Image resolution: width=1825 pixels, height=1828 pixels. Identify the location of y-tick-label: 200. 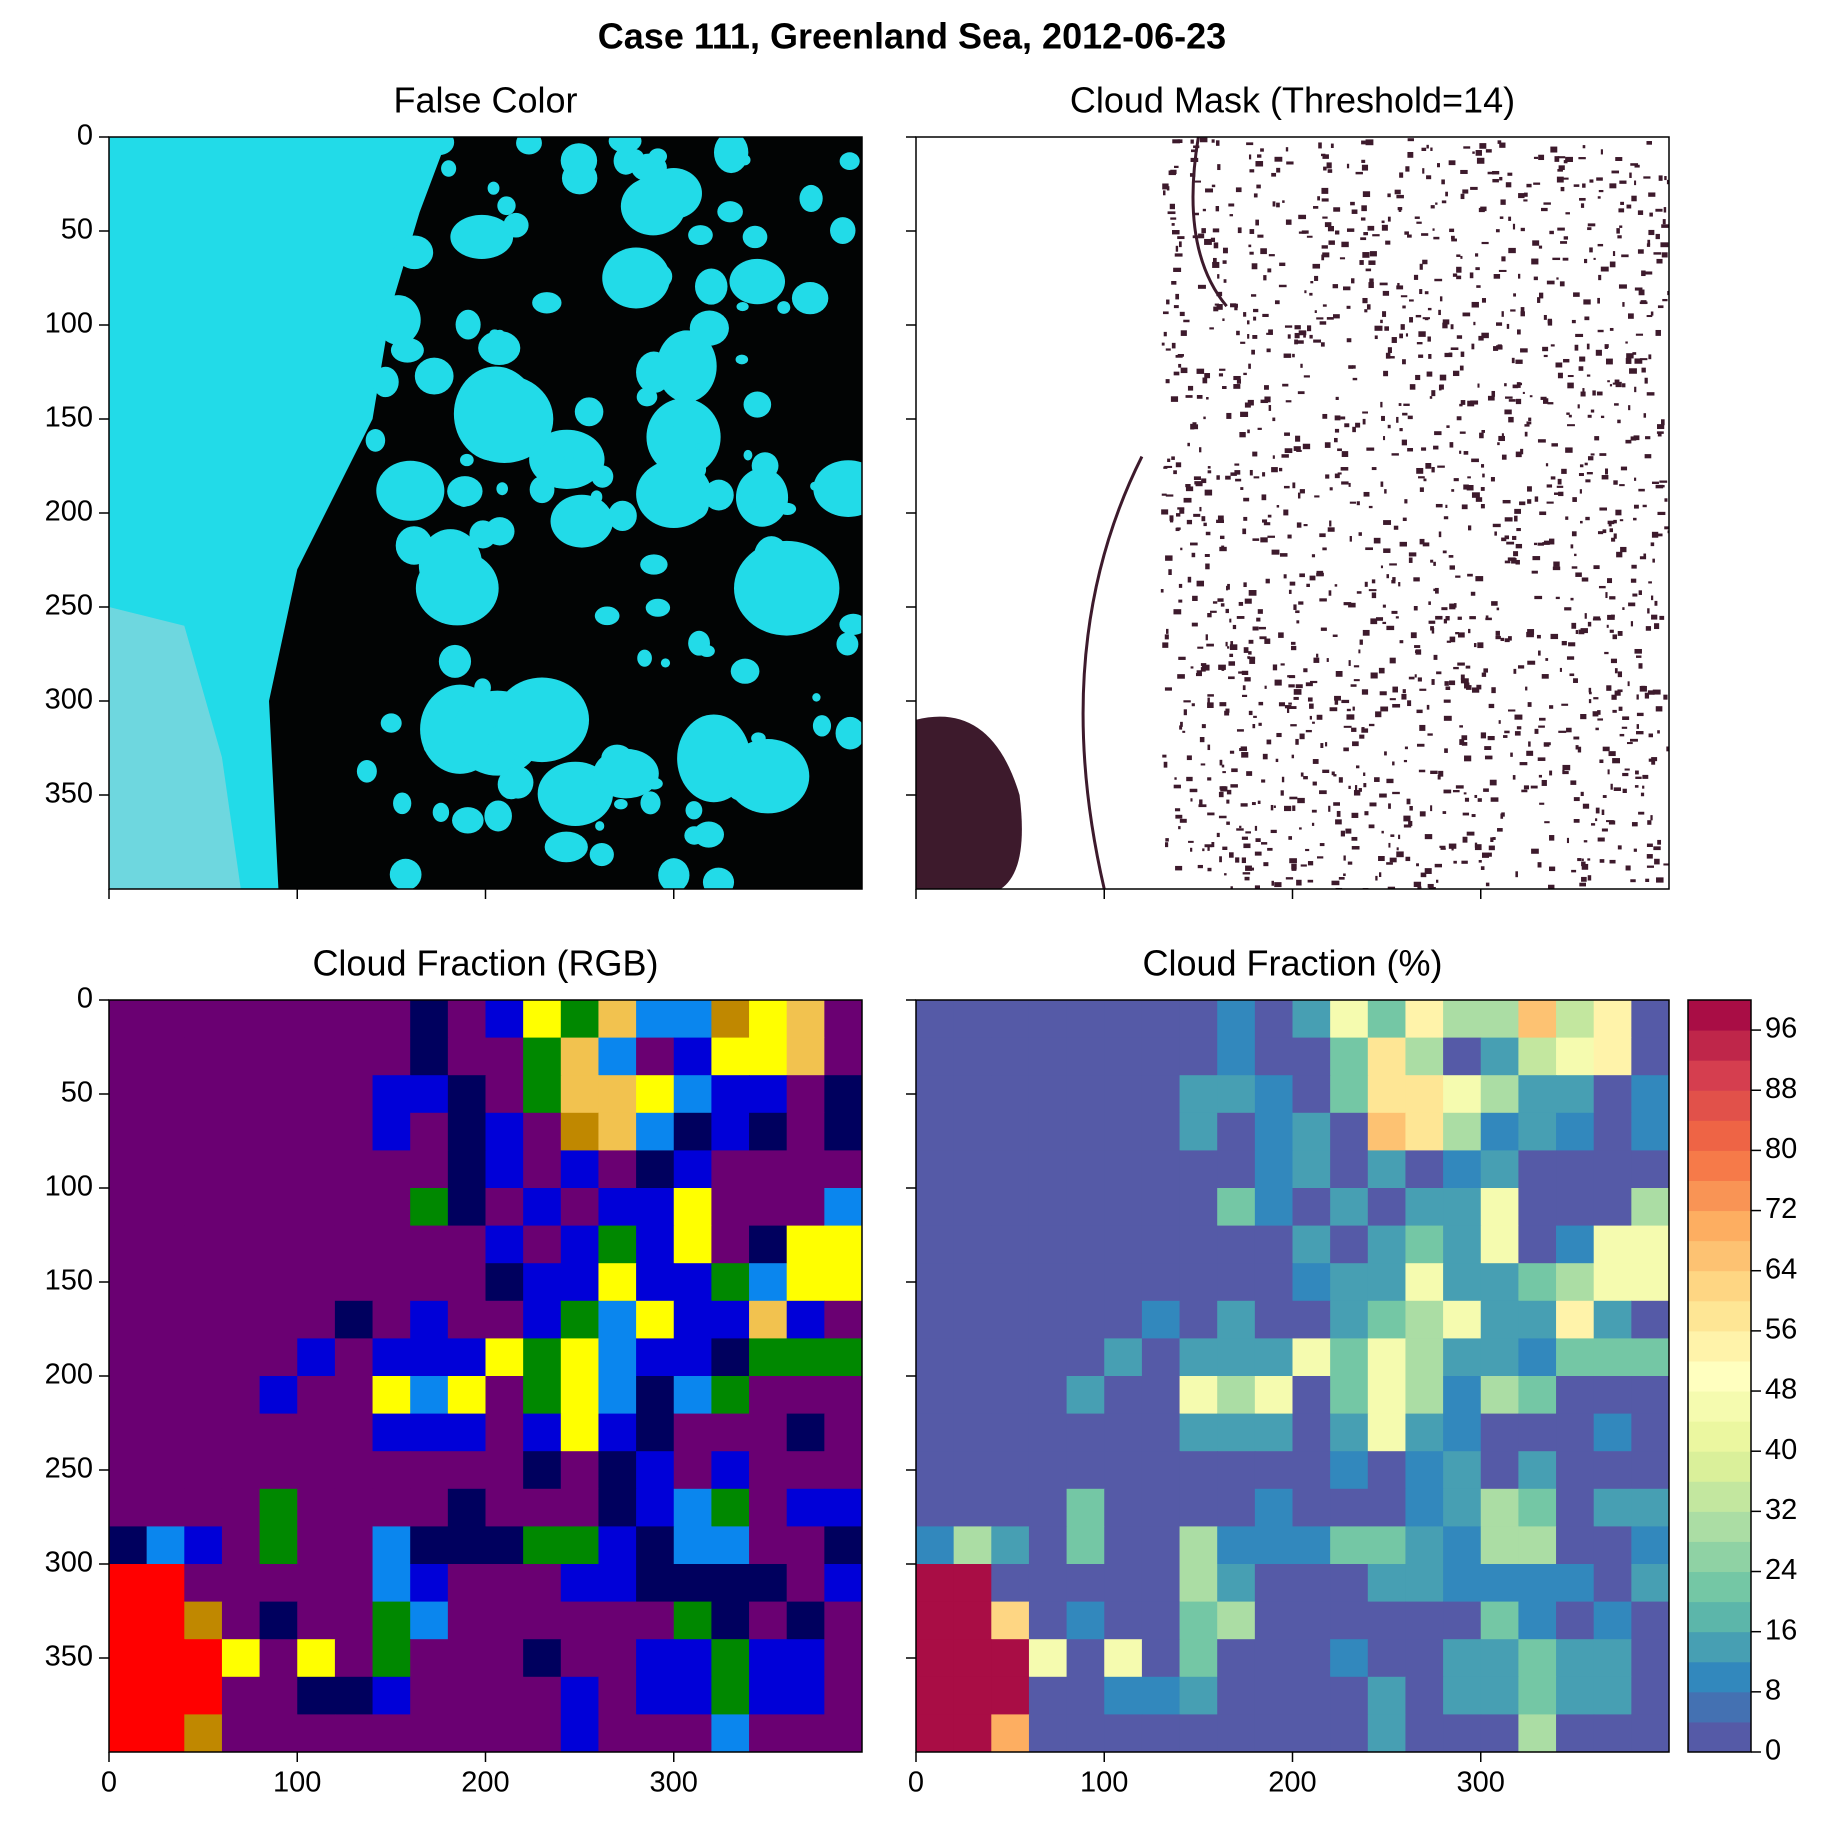
(69, 1375).